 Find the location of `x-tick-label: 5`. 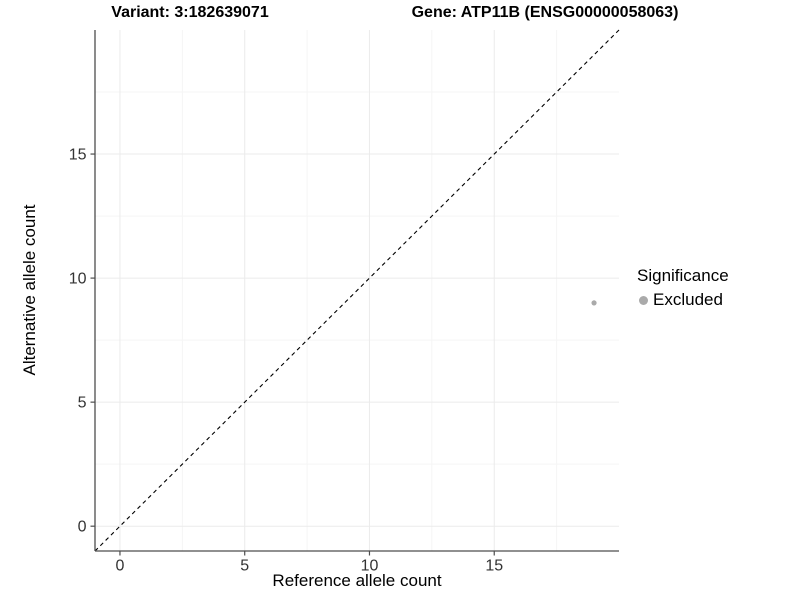

x-tick-label: 5 is located at coordinates (244, 566).